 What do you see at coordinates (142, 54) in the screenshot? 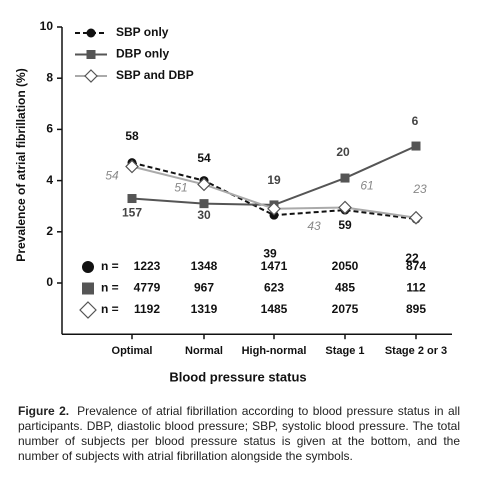
I see `legend-label: DBP only` at bounding box center [142, 54].